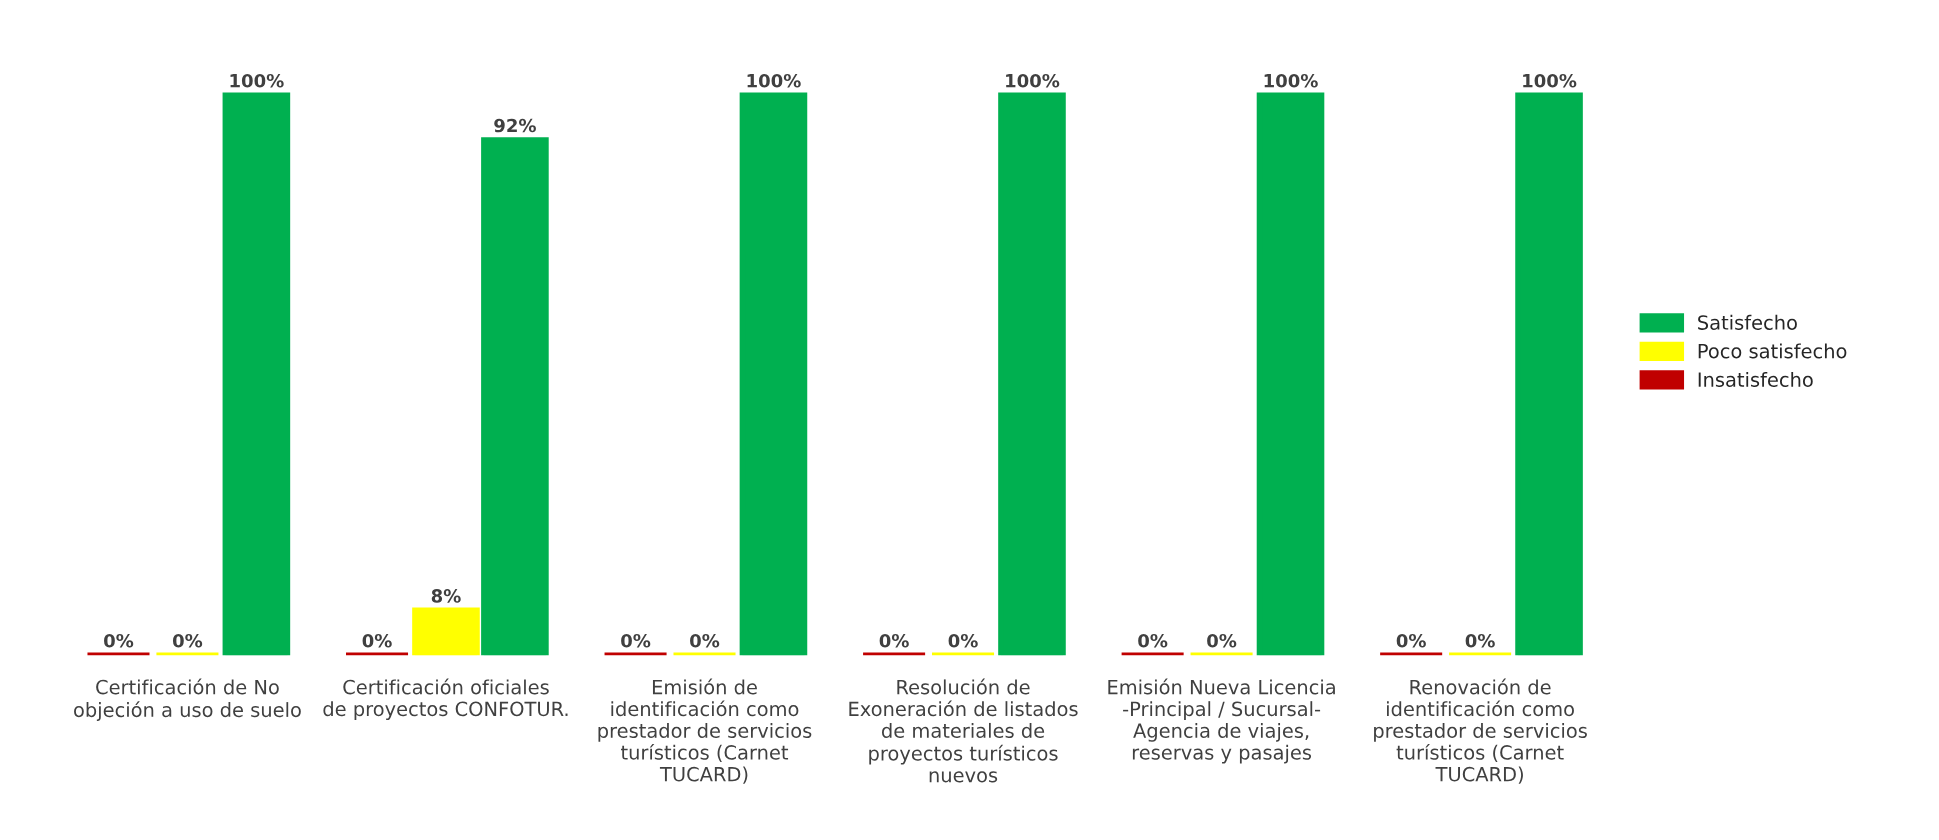 Image resolution: width=1939 pixels, height=840 pixels. I want to click on data-label: 92%, so click(515, 125).